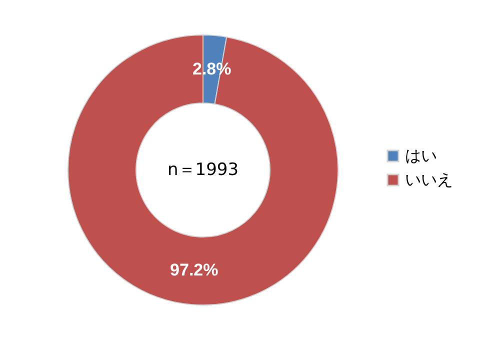 The width and height of the screenshot is (491, 340). I want to click on data-label: 97.2%, so click(194, 270).